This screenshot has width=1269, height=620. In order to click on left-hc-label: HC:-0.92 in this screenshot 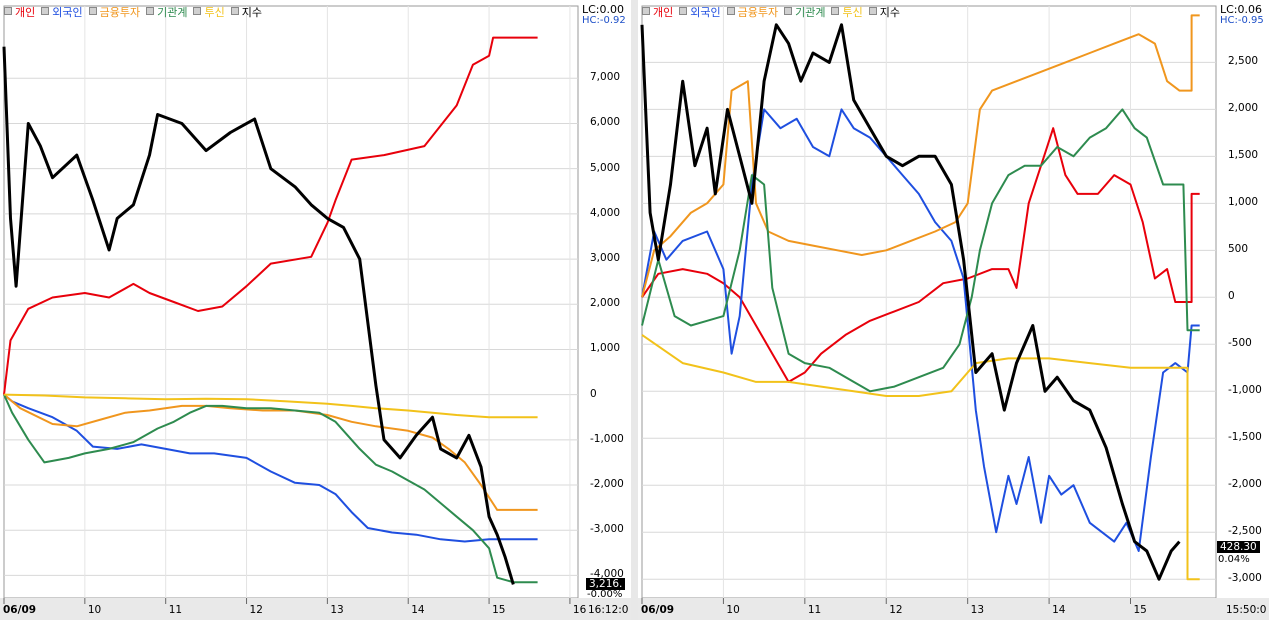, I will do `click(604, 20)`.